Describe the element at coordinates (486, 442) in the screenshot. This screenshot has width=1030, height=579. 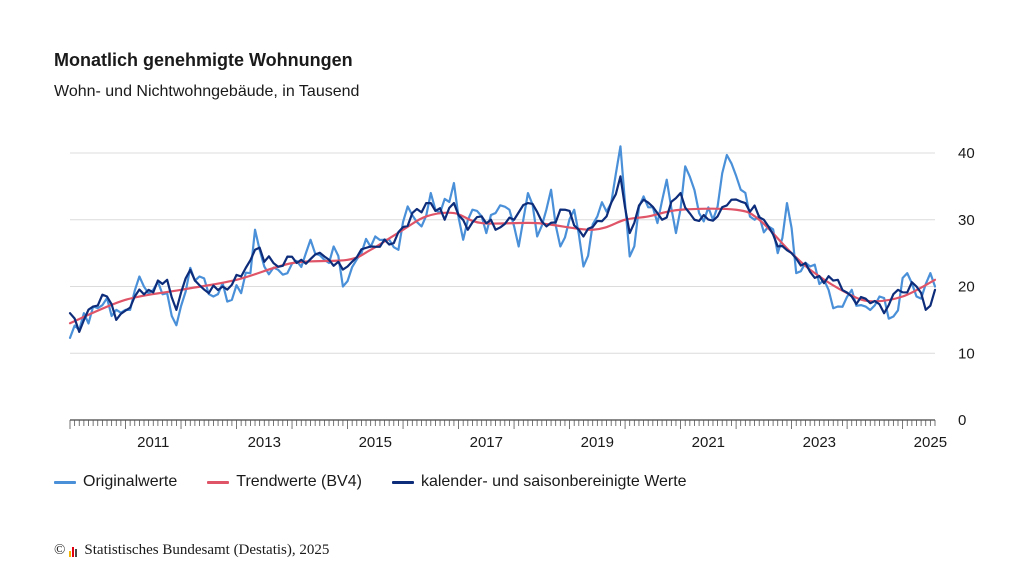
I see `x-tick-label-2017: 2017` at that location.